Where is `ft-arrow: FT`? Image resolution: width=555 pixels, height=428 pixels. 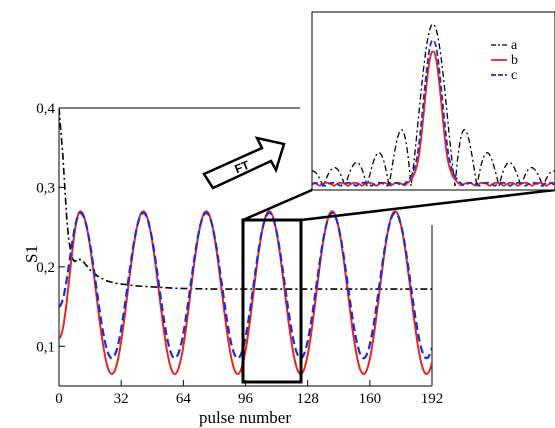
ft-arrow: FT is located at coordinates (244, 163).